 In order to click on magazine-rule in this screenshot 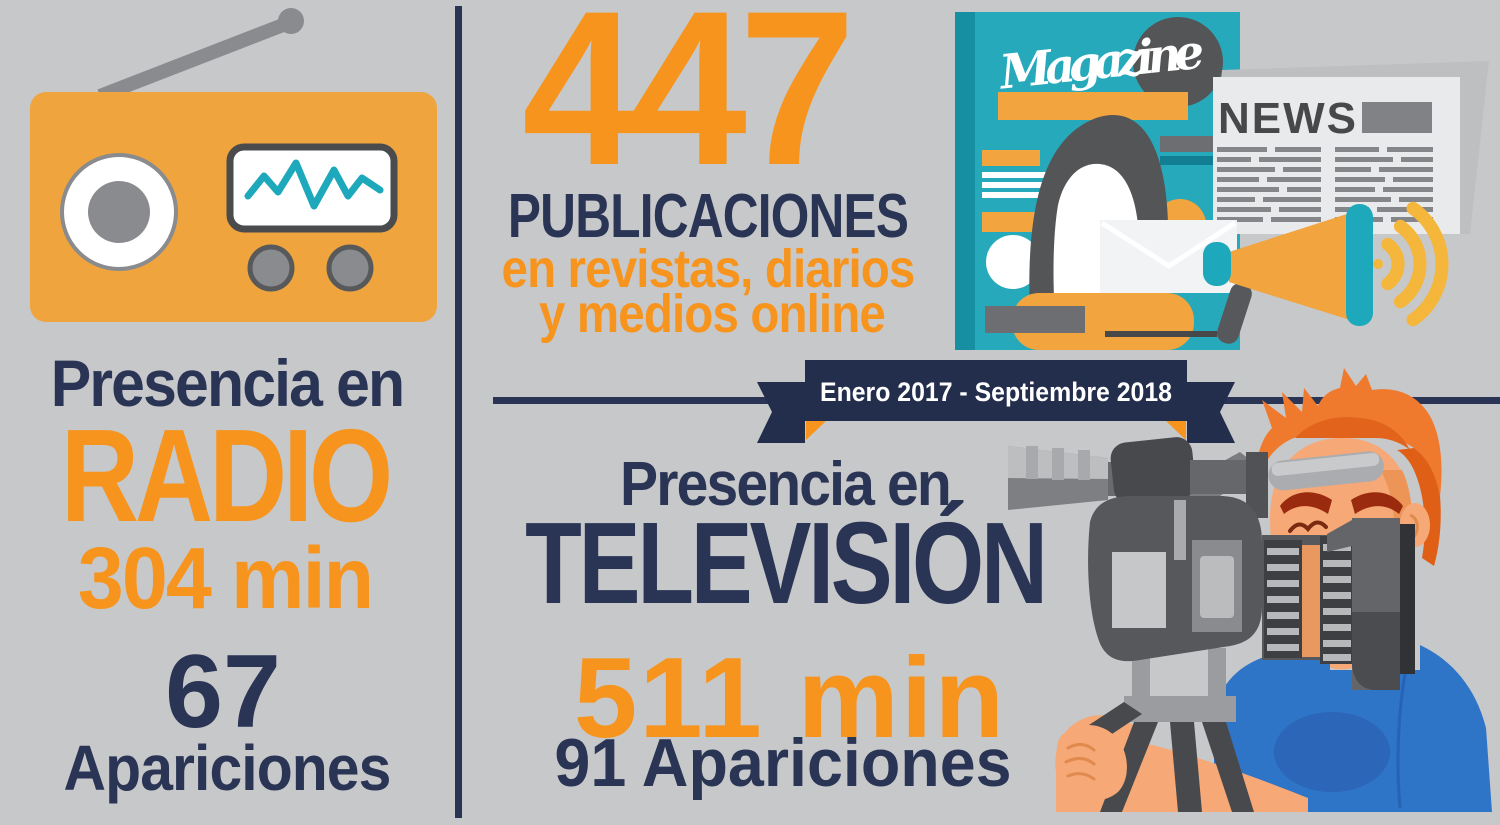, I will do `click(1161, 334)`.